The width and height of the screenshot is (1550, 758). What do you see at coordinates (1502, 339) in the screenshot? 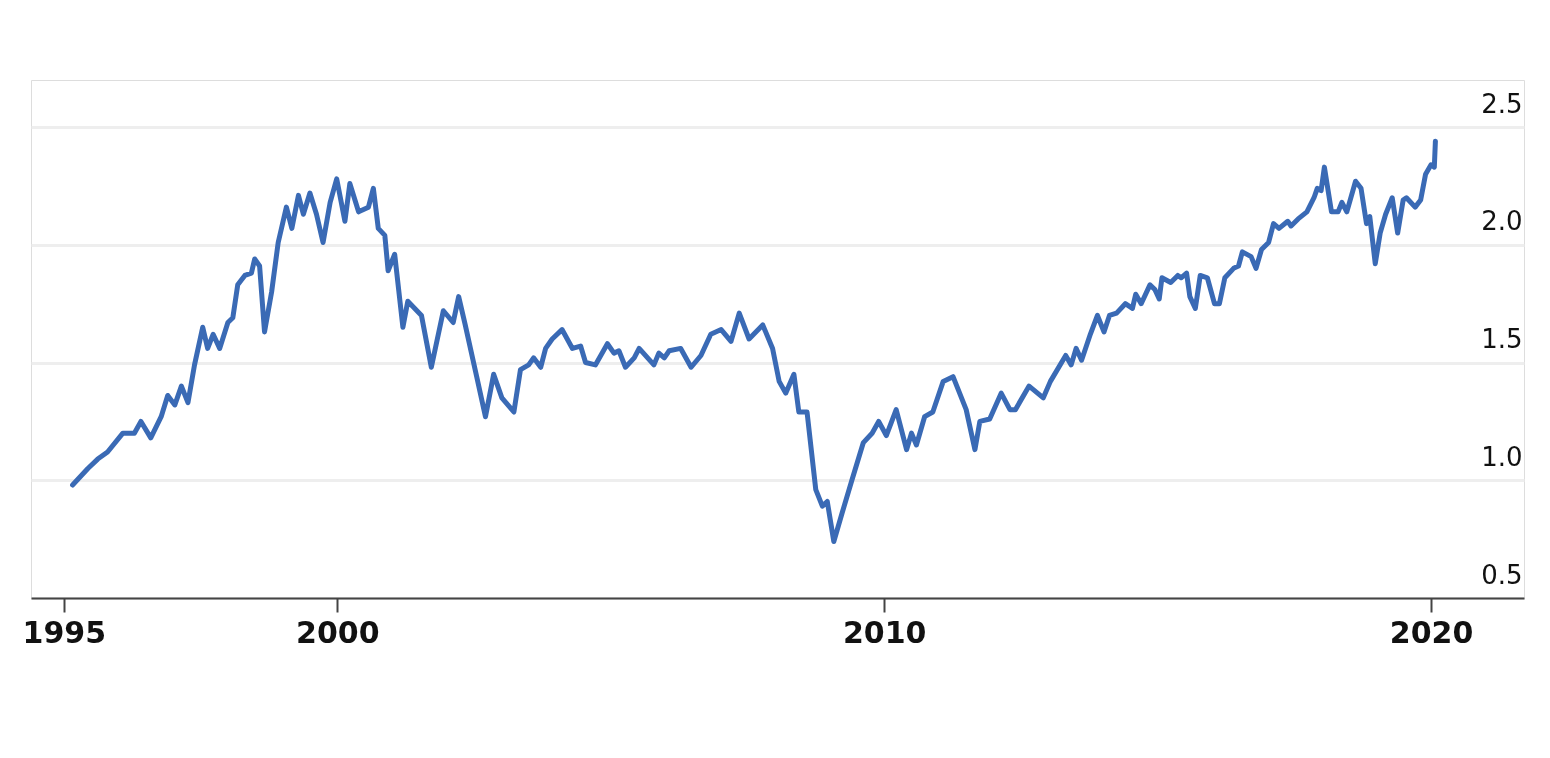
I see `y-tick-label: 1.5` at bounding box center [1502, 339].